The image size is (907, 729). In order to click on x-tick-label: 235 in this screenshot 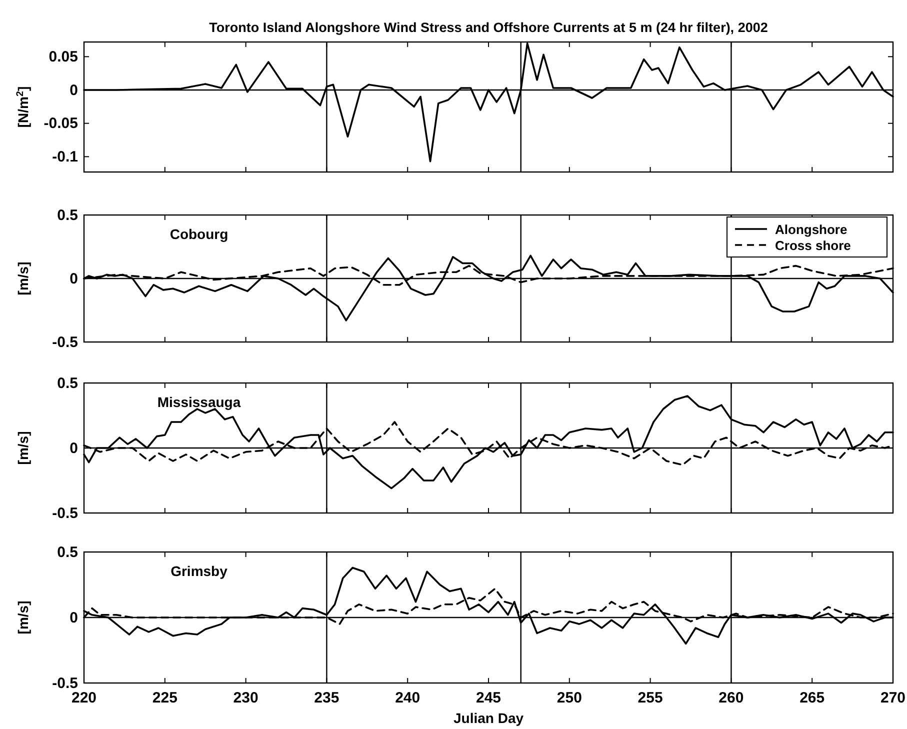, I will do `click(327, 698)`.